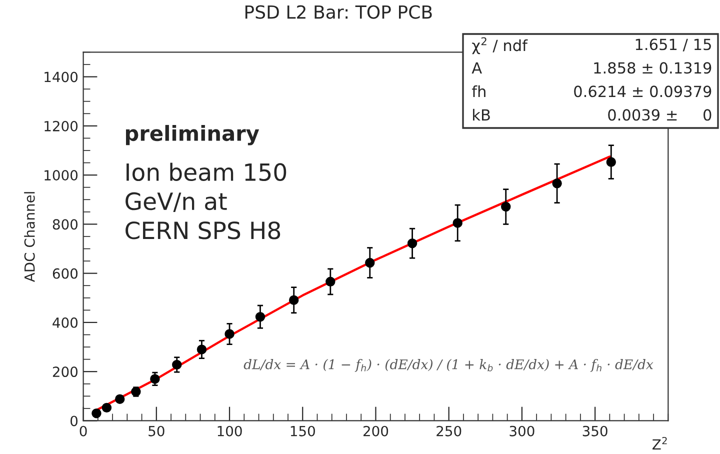 Image resolution: width=720 pixels, height=454 pixels. Describe the element at coordinates (673, 45) in the screenshot. I see `text: 1.651 / 15` at that location.